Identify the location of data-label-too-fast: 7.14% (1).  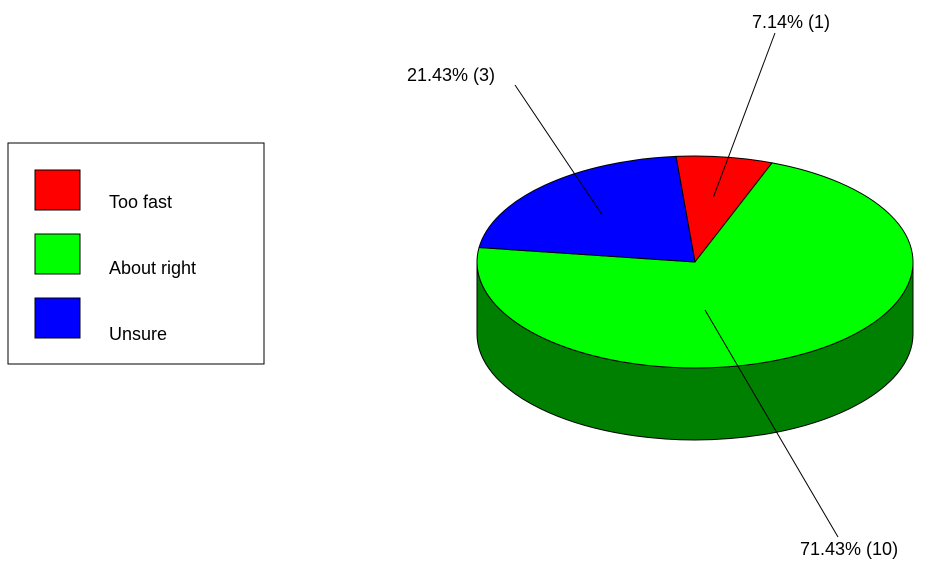
(791, 22).